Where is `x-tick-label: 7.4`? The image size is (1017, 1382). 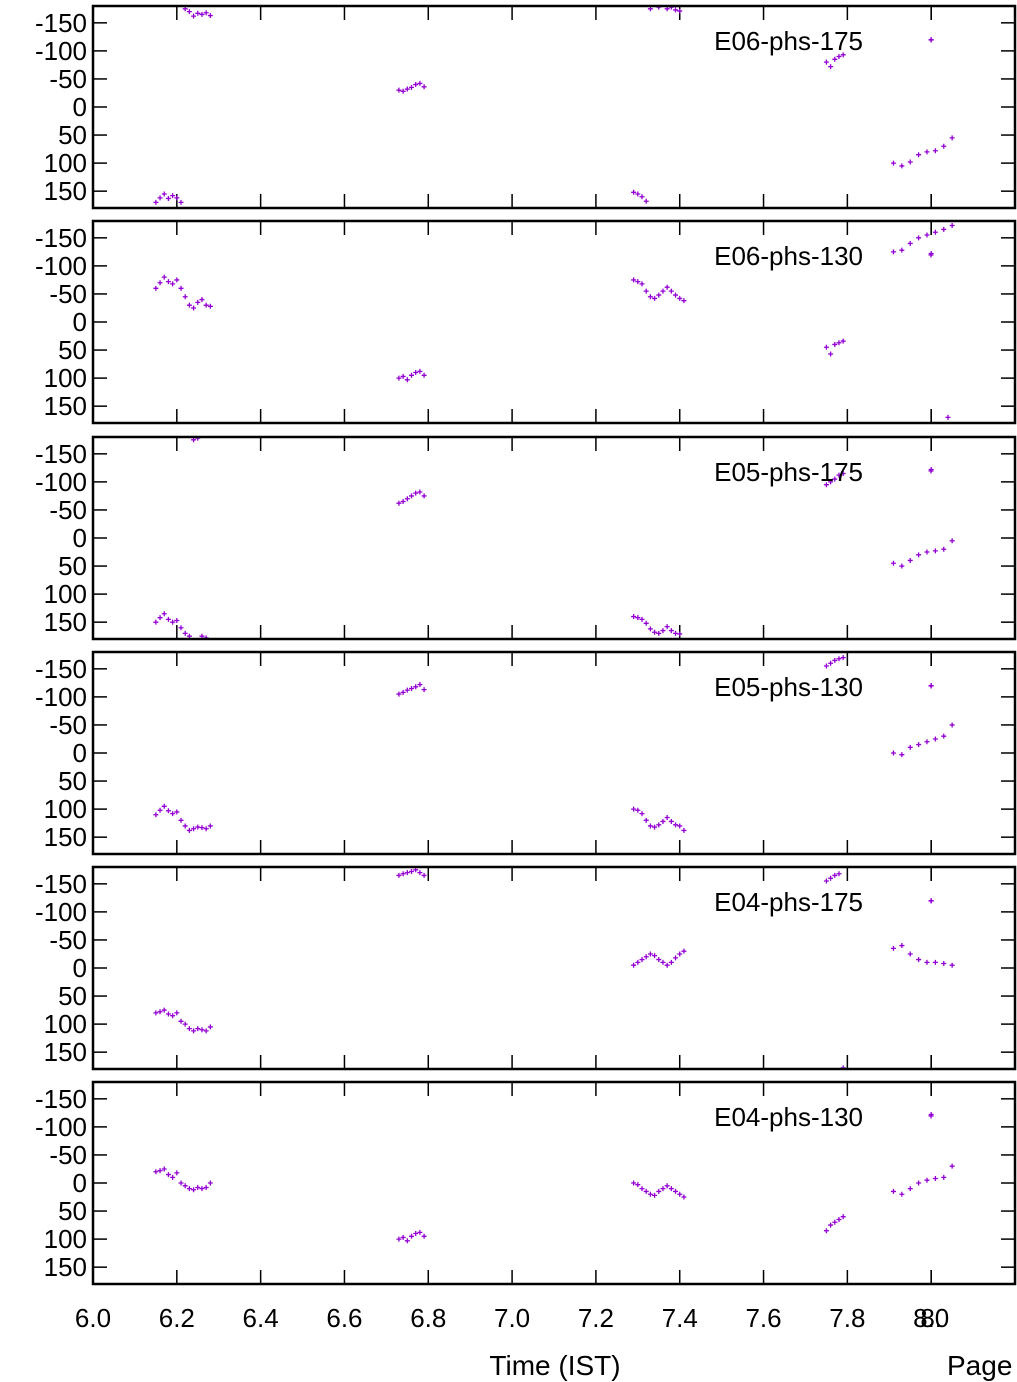
x-tick-label: 7.4 is located at coordinates (680, 1318).